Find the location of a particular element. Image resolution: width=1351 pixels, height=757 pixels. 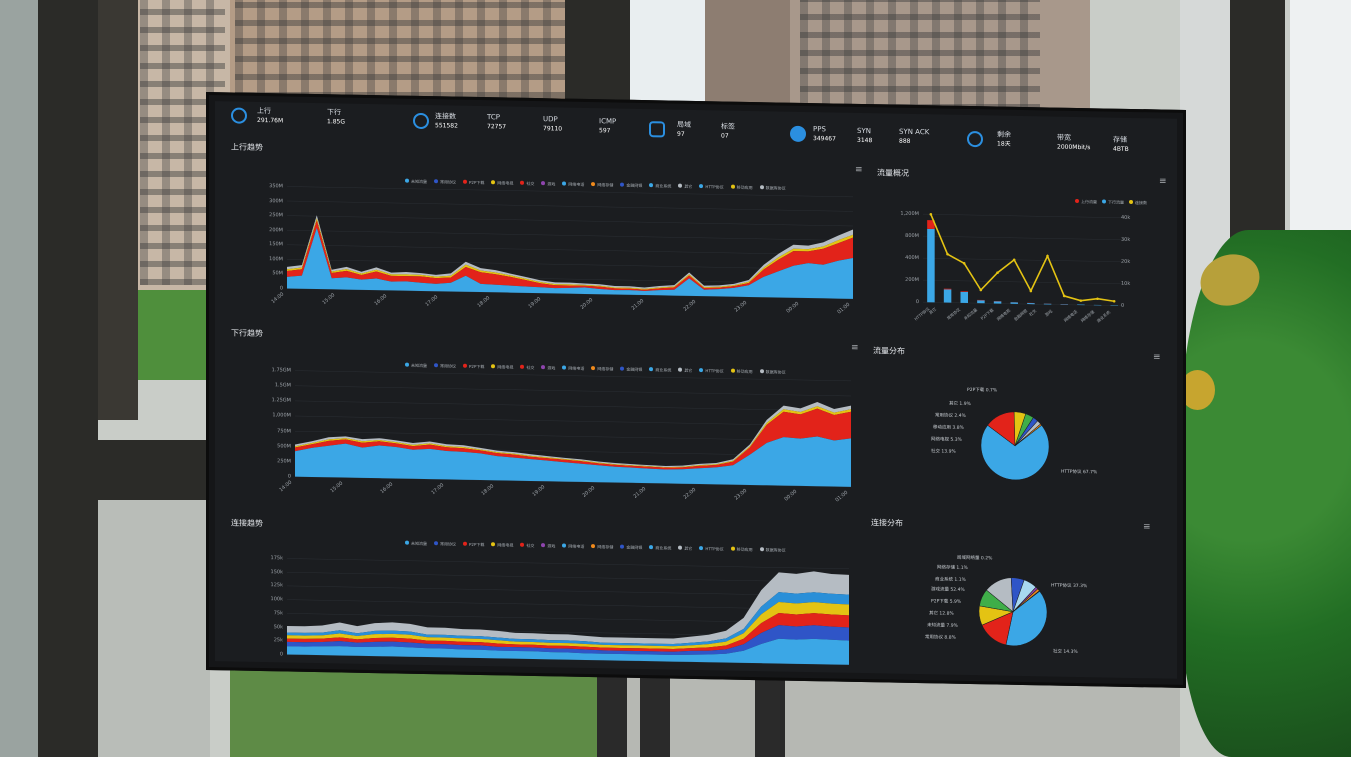

up-trend-menu-button: ≡ is located at coordinates (859, 170).